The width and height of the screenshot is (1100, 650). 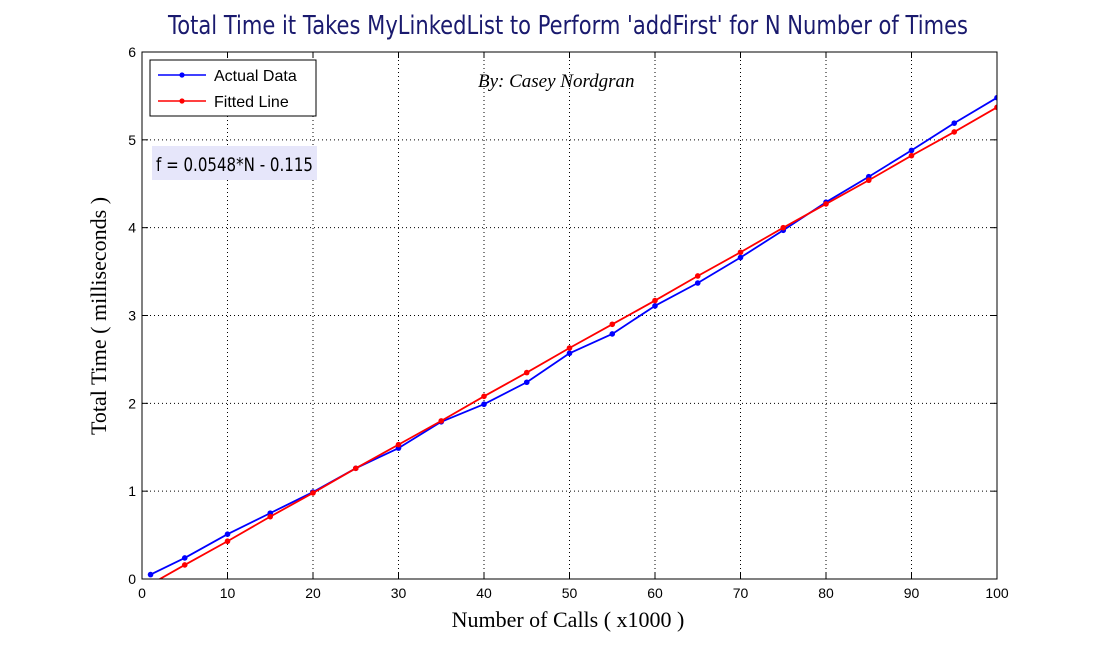 I want to click on y-tick-label: 4, so click(x=132, y=228).